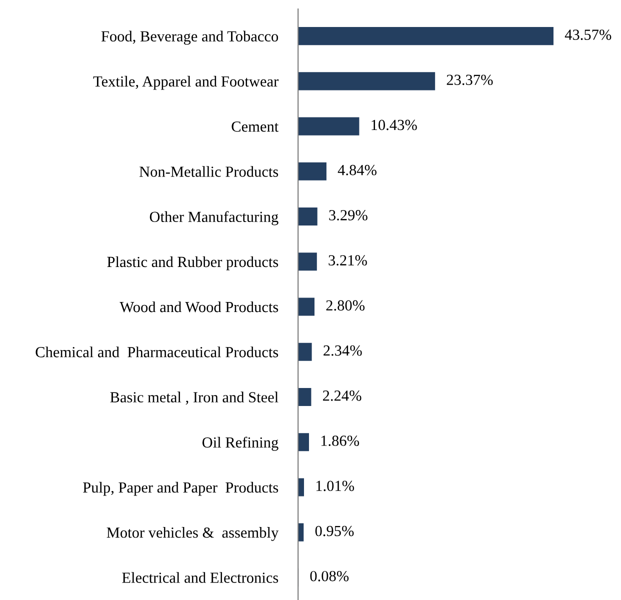  I want to click on data-label: 43.57%, so click(588, 35).